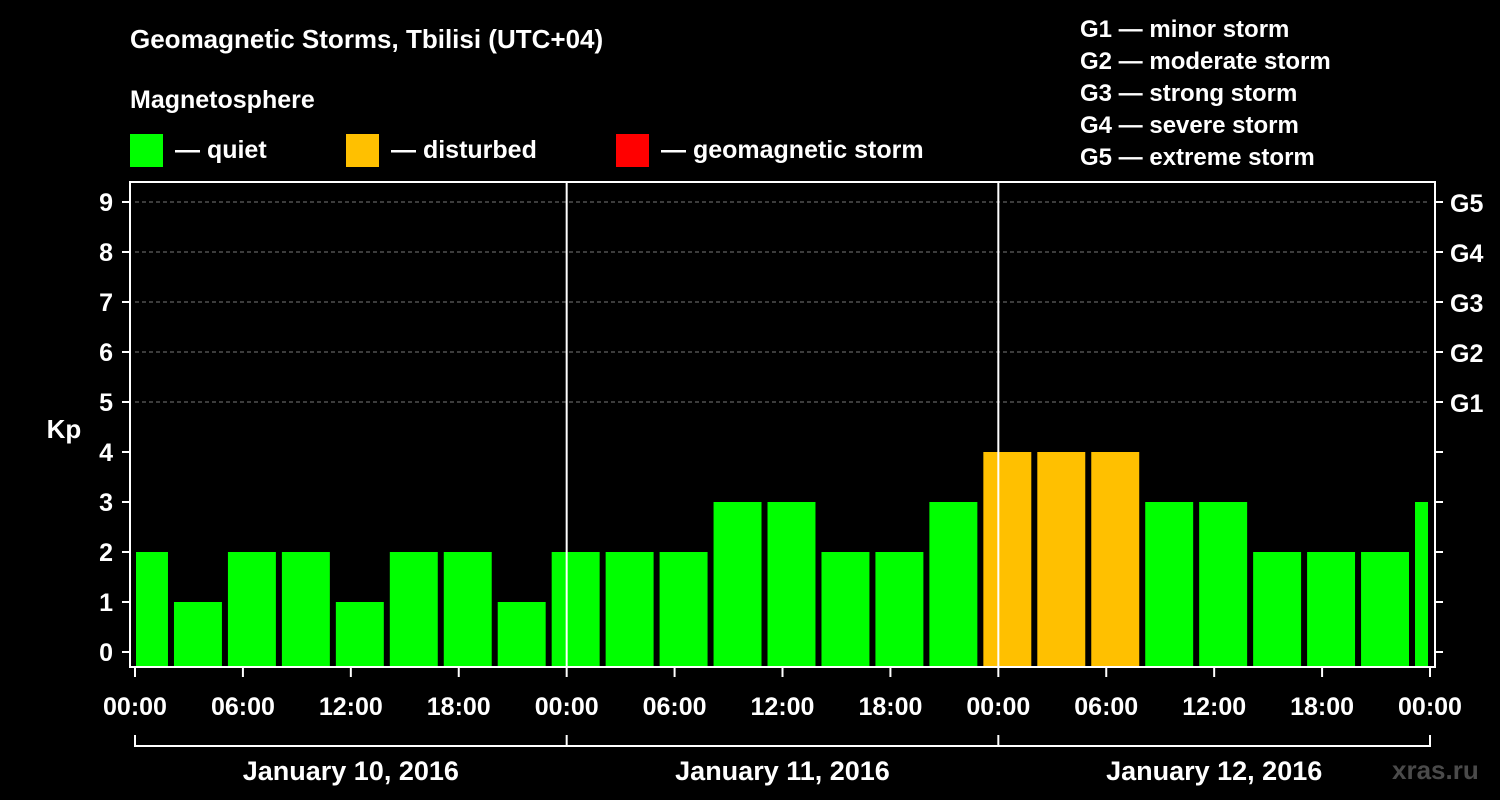 The width and height of the screenshot is (1500, 800). I want to click on y-tick-label: 1, so click(106, 603).